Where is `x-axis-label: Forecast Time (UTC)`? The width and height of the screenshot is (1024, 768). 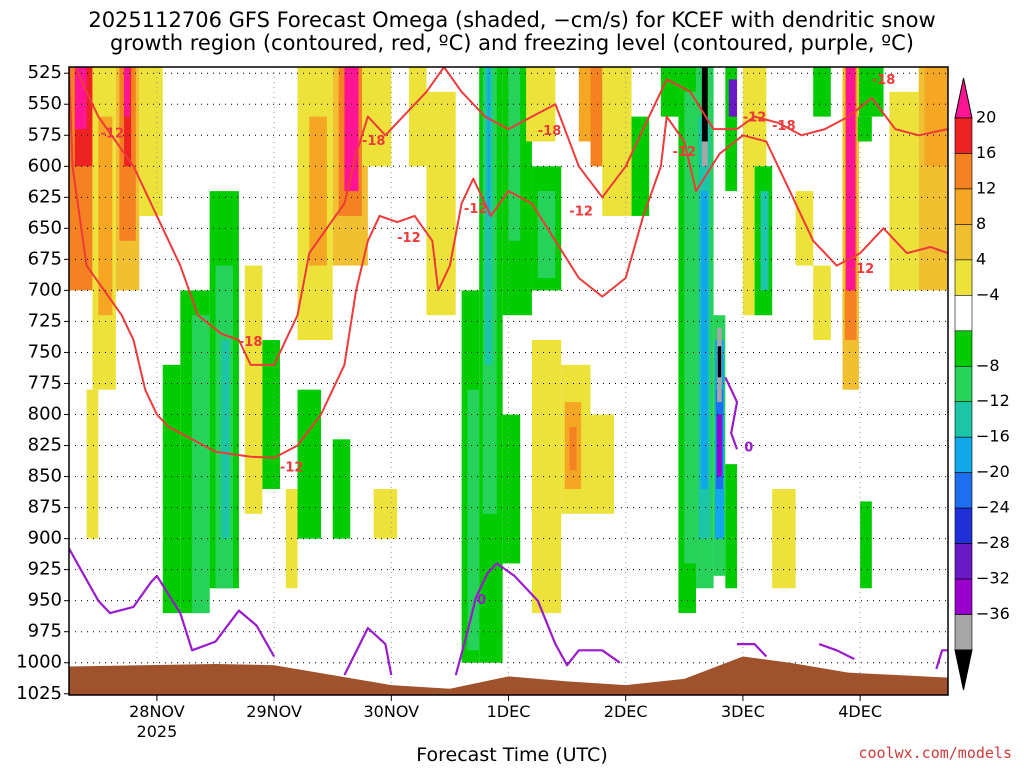
x-axis-label: Forecast Time (UTC) is located at coordinates (512, 755).